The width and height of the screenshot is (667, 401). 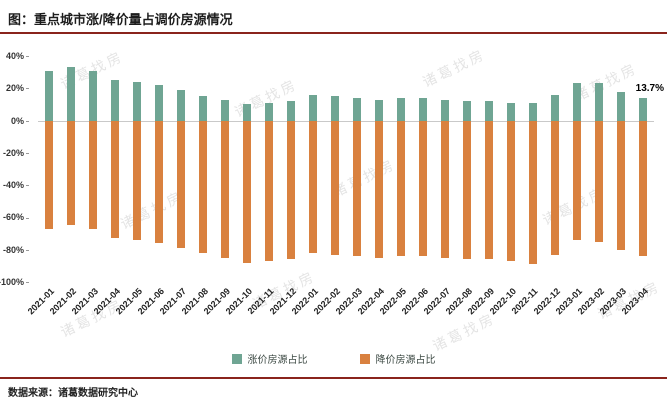 What do you see at coordinates (637, 186) in the screenshot?
I see `bar-column: 2023-04` at bounding box center [637, 186].